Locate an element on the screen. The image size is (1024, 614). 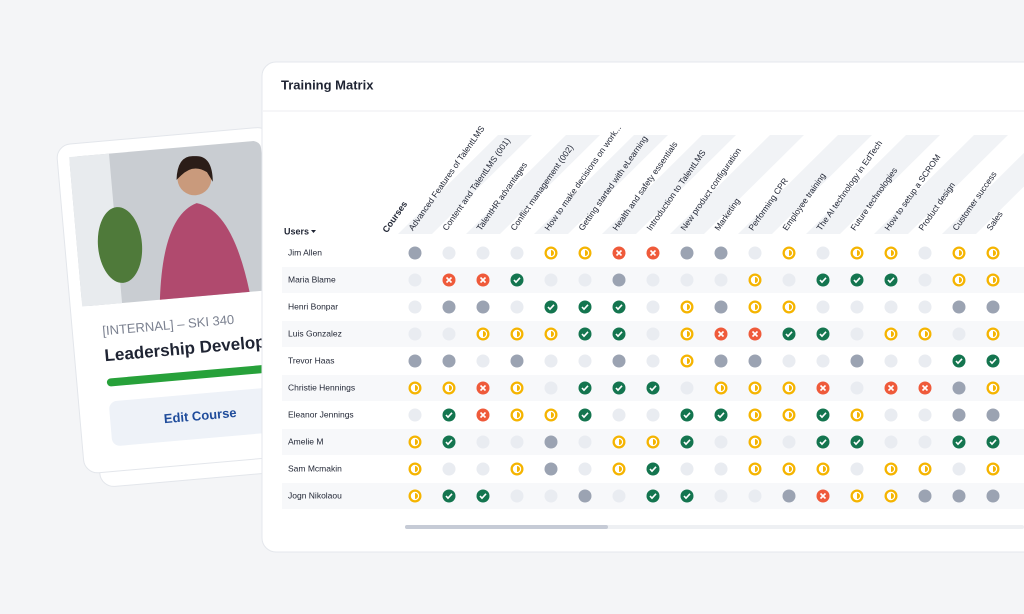
edit-button is located at coordinates (200, 416).